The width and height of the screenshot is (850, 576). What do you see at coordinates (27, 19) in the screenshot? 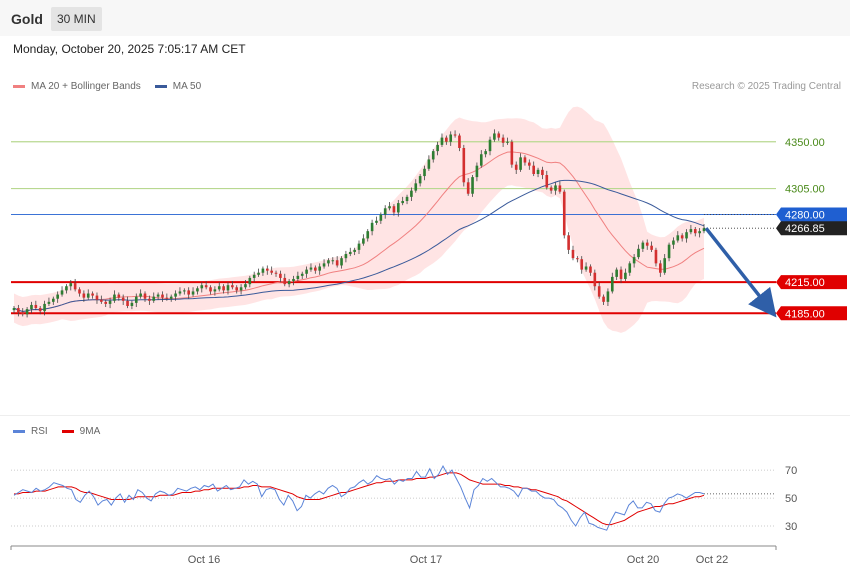
I see `instrument-title: Gold` at bounding box center [27, 19].